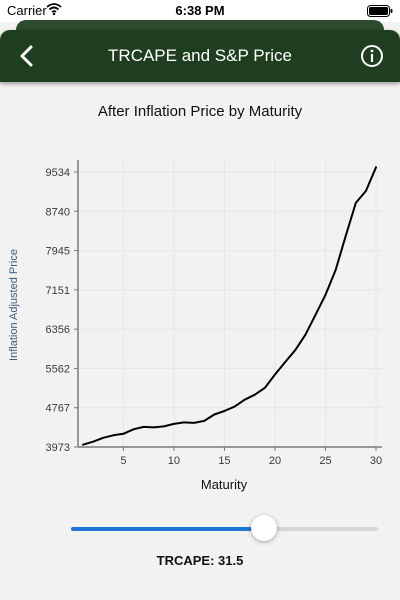 This screenshot has width=400, height=600. What do you see at coordinates (376, 461) in the screenshot?
I see `x-tick-label: 30` at bounding box center [376, 461].